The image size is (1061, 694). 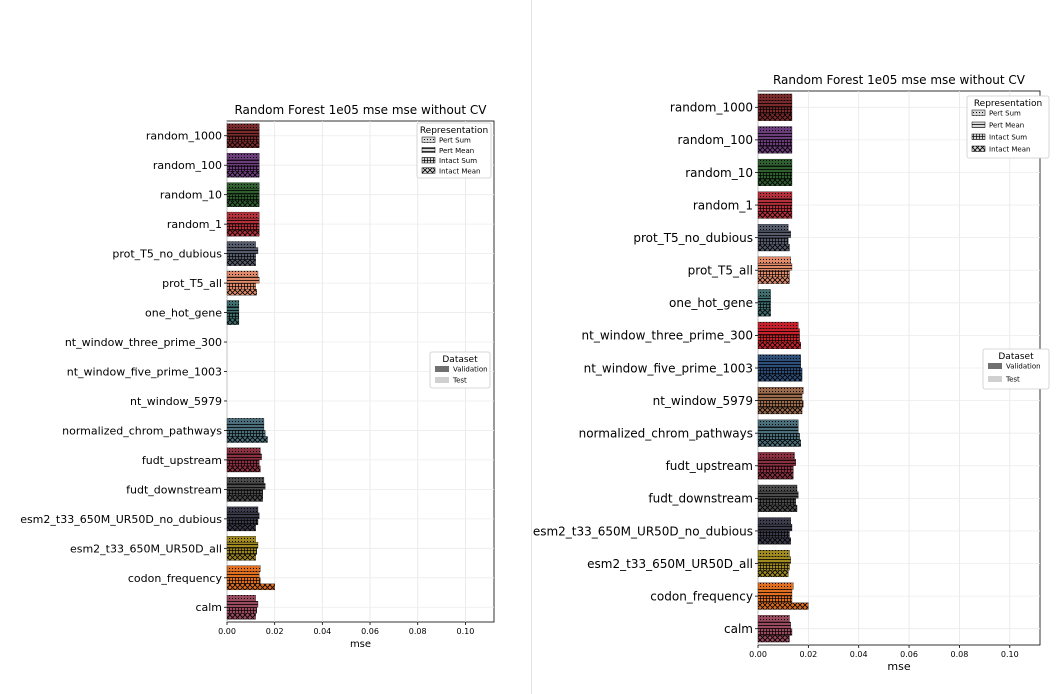 What do you see at coordinates (808, 654) in the screenshot?
I see `x-tick-label: 0.02` at bounding box center [808, 654].